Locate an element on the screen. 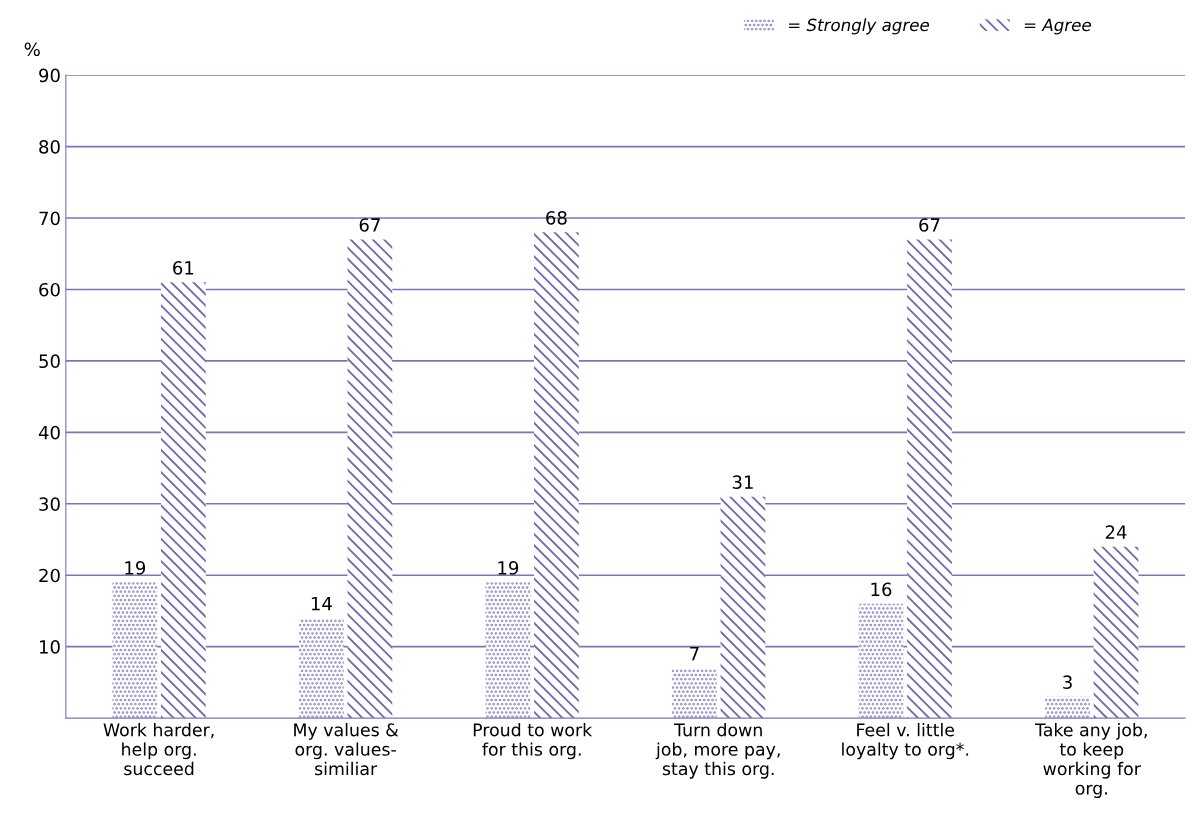 This screenshot has width=1197, height=835. data-label: 31 is located at coordinates (742, 482).